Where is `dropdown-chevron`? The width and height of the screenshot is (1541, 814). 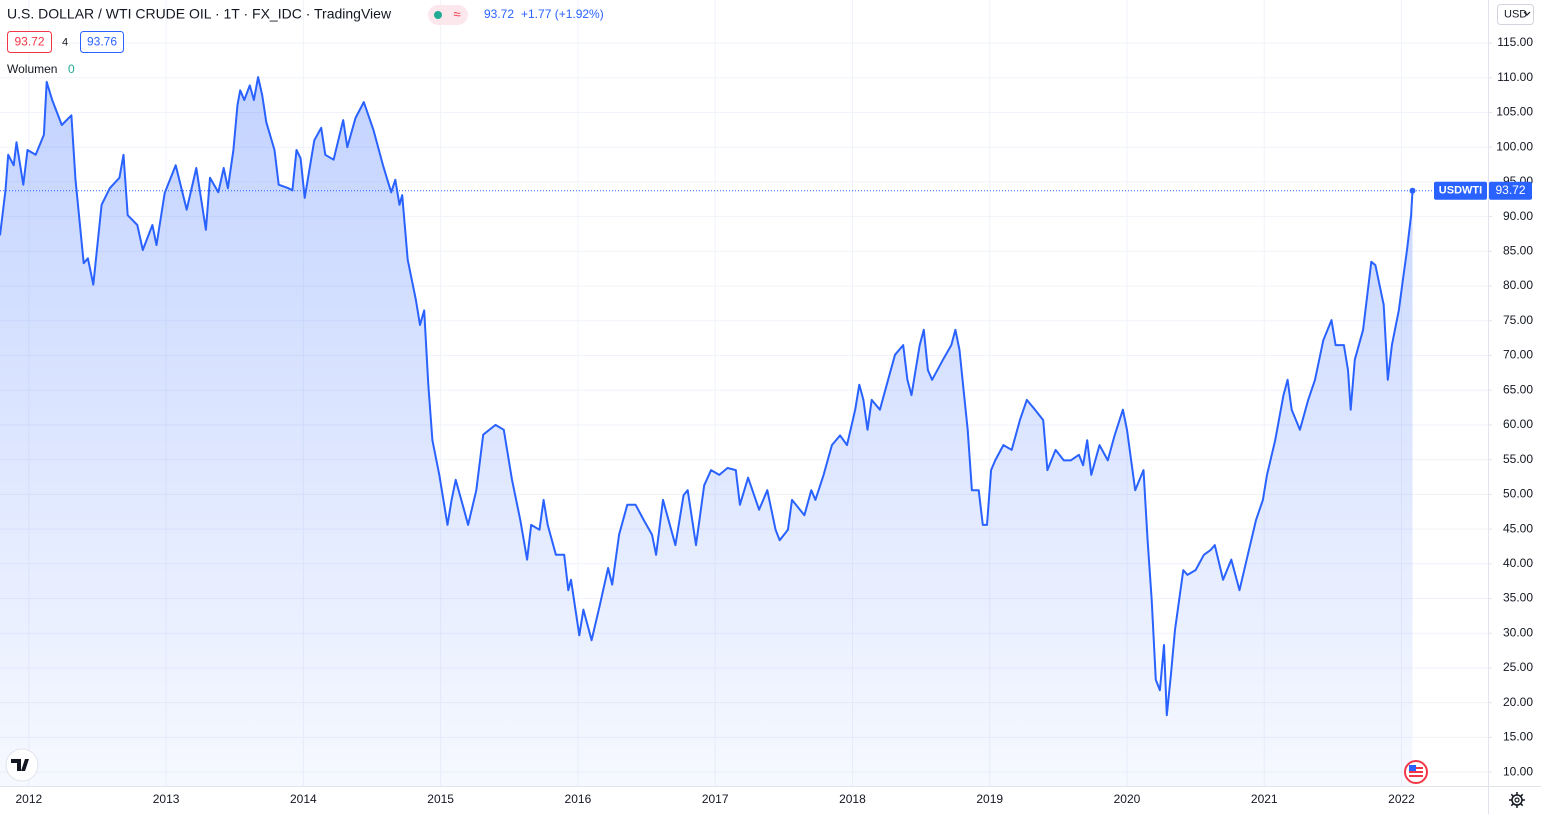
dropdown-chevron is located at coordinates (1527, 13).